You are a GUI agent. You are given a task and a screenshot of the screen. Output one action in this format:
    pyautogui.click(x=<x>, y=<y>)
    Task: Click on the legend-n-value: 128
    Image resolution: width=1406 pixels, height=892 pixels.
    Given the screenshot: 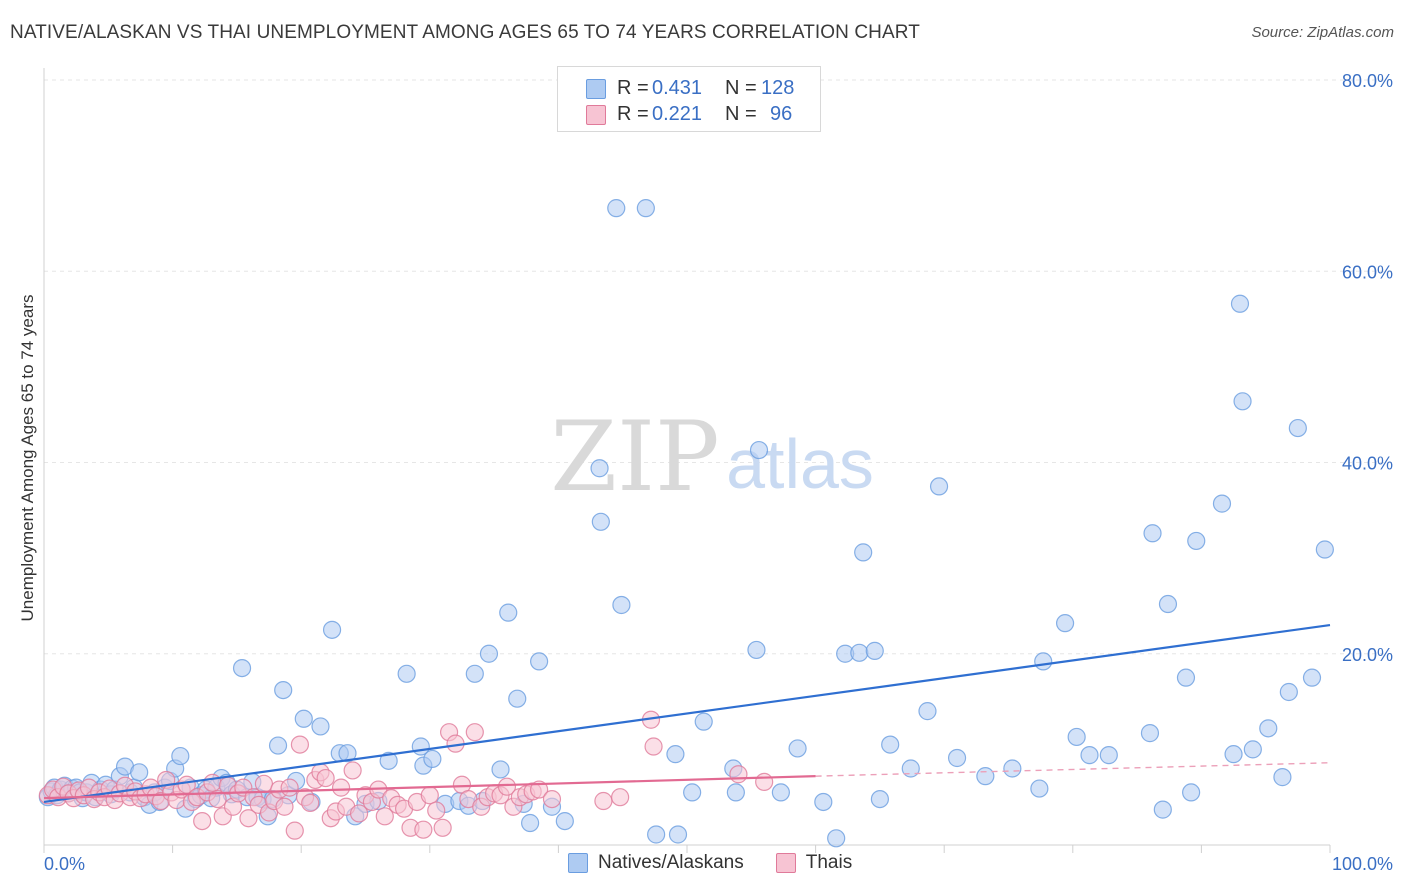 What is the action you would take?
    pyautogui.click(x=778, y=87)
    